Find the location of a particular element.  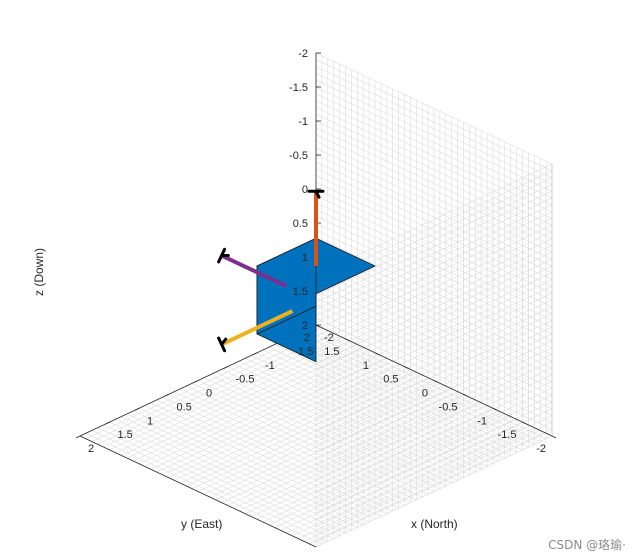

z-tick-label: 1.5 is located at coordinates (300, 292).